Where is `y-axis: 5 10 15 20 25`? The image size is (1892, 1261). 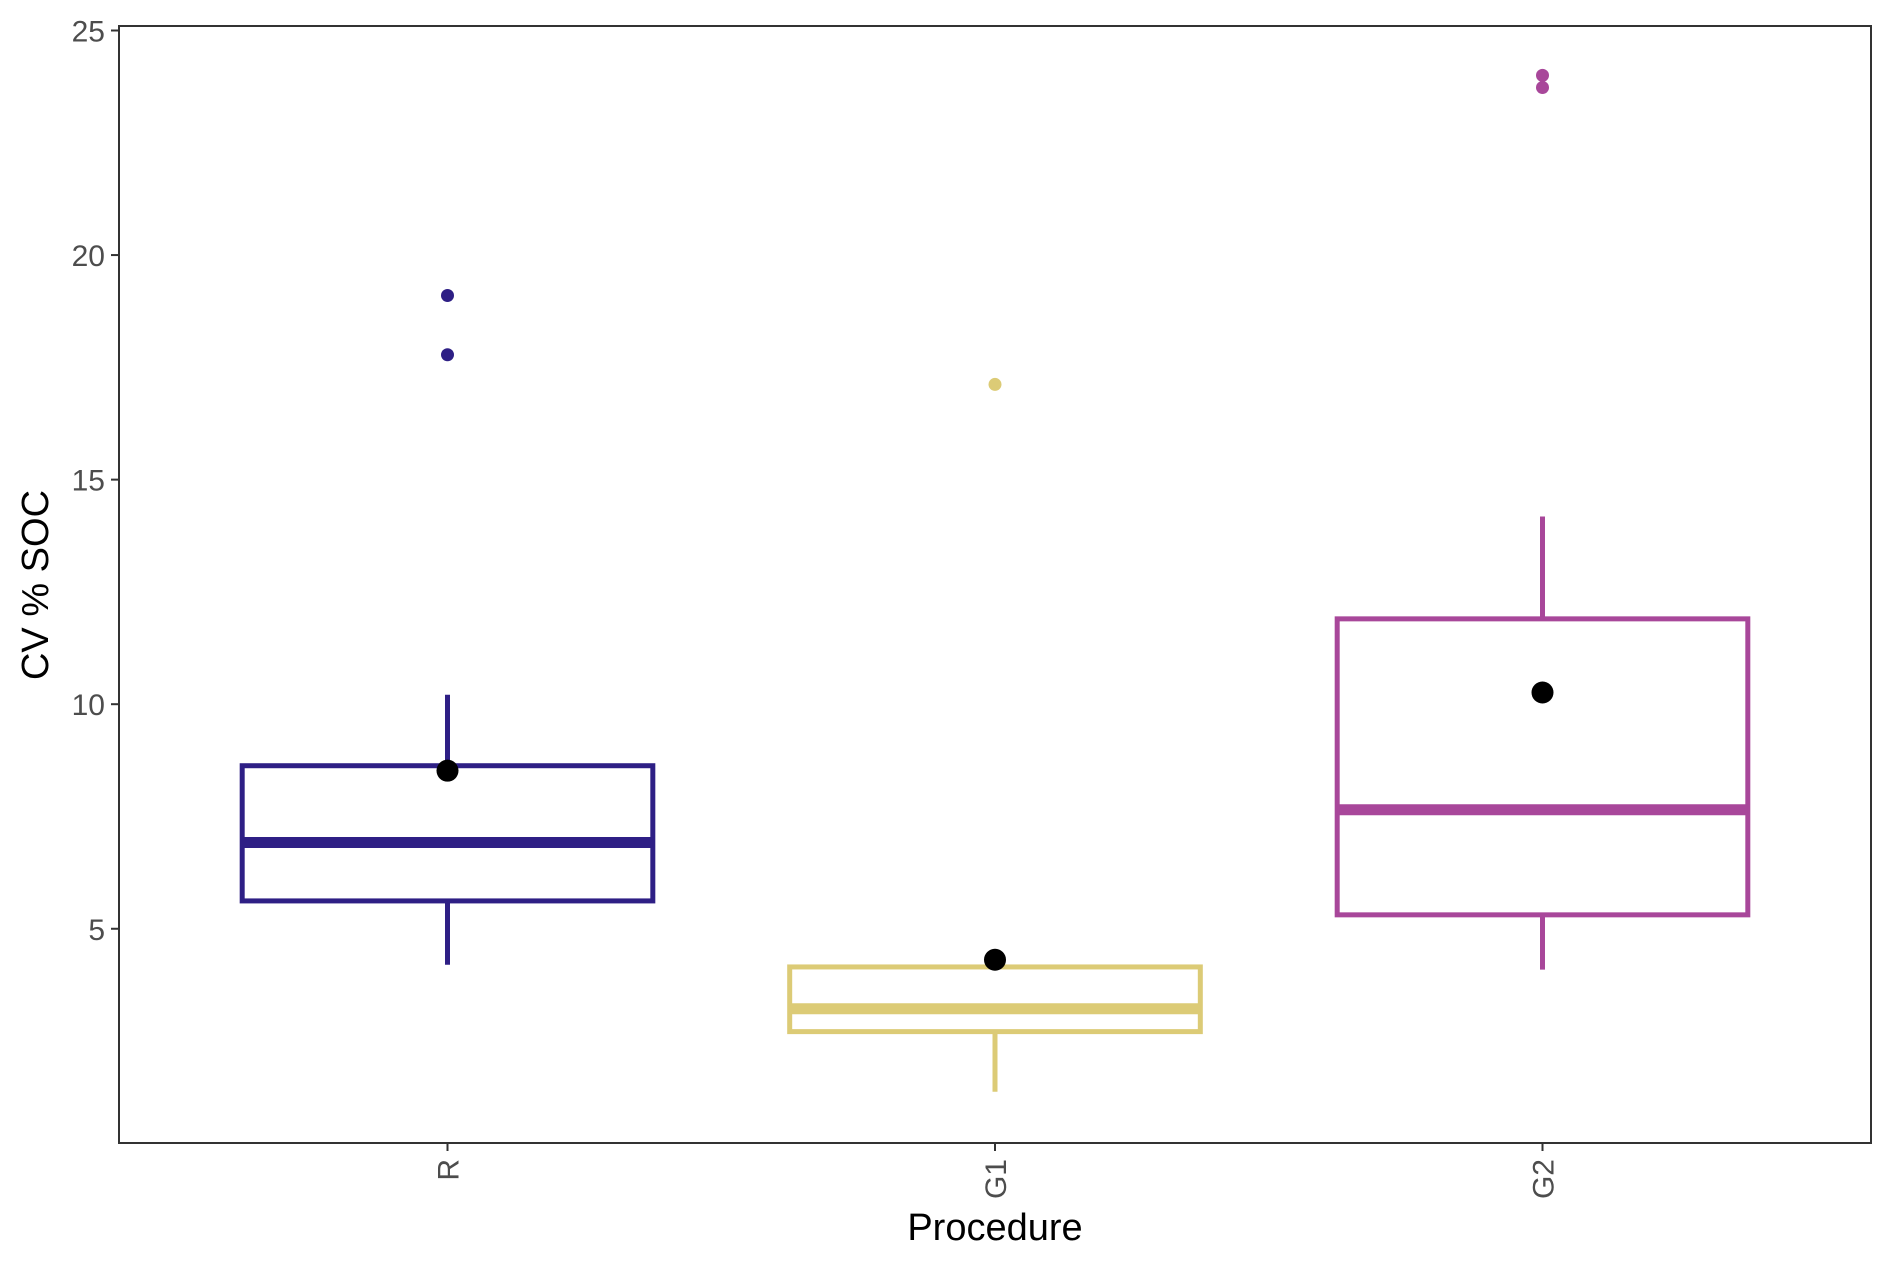
y-axis: 5 10 15 20 25 is located at coordinates (95, 481).